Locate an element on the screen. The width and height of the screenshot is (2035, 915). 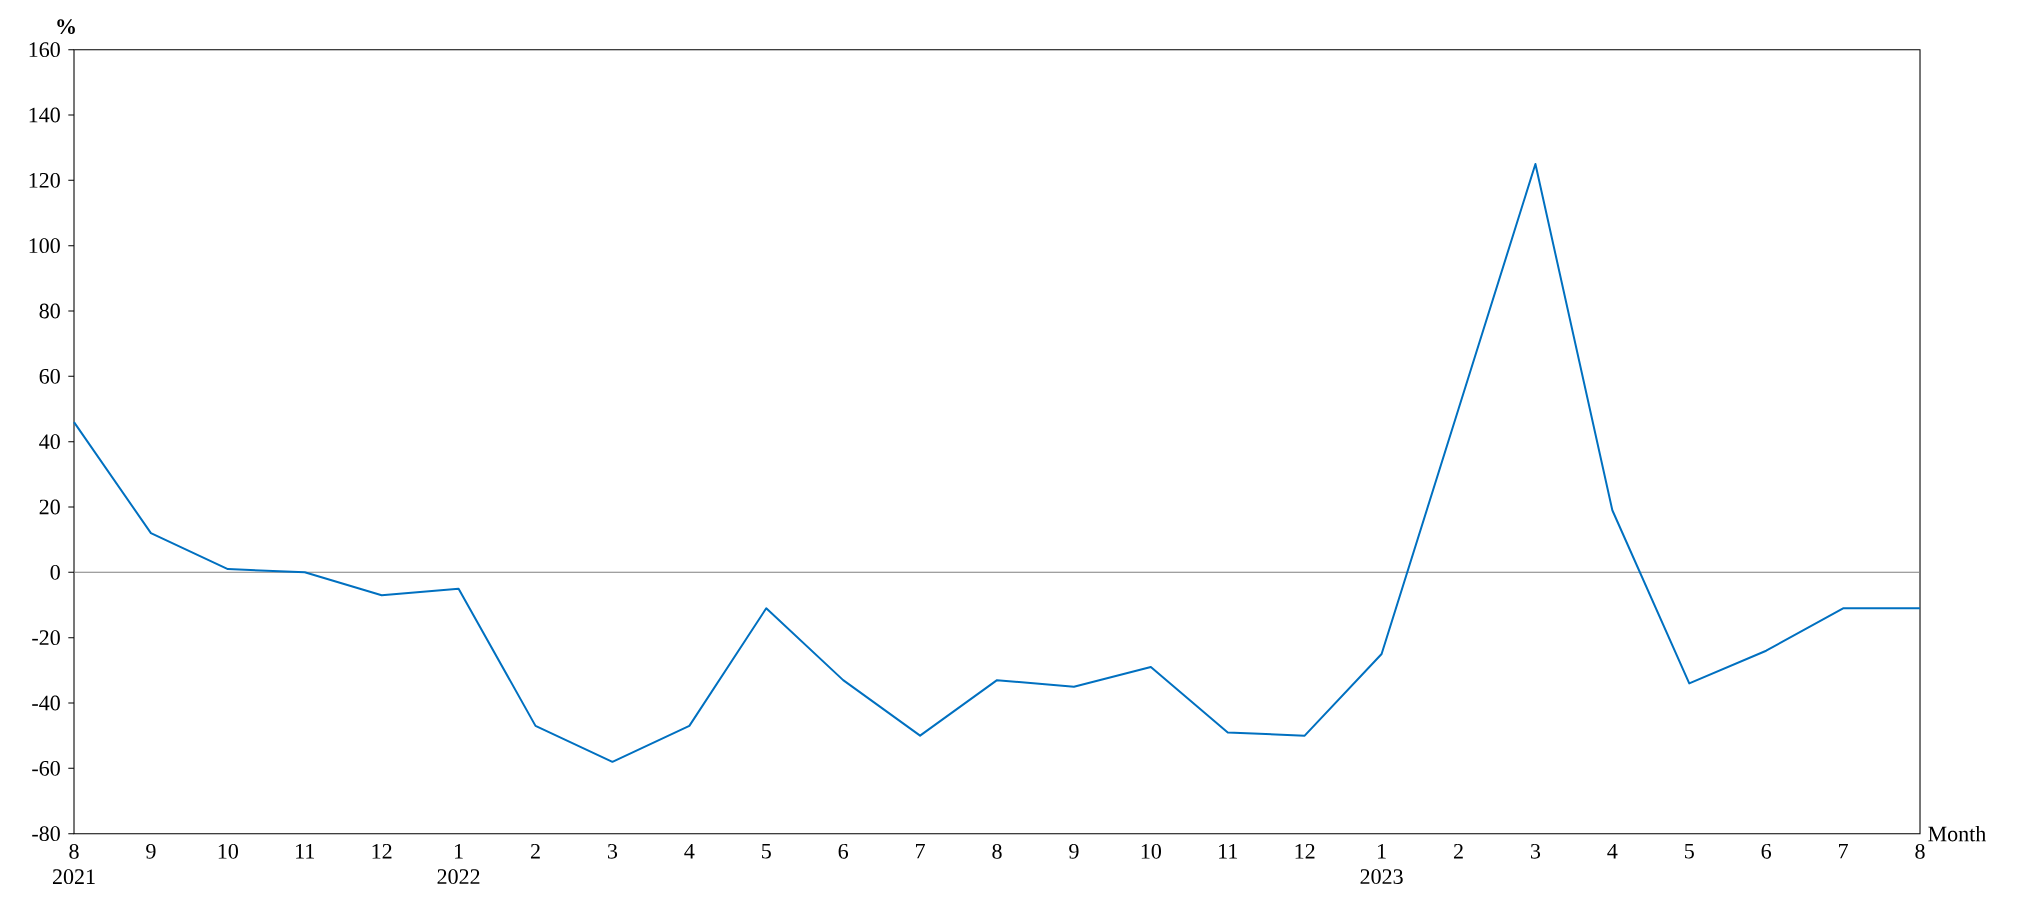
y-tick-label: 100 is located at coordinates (44, 246).